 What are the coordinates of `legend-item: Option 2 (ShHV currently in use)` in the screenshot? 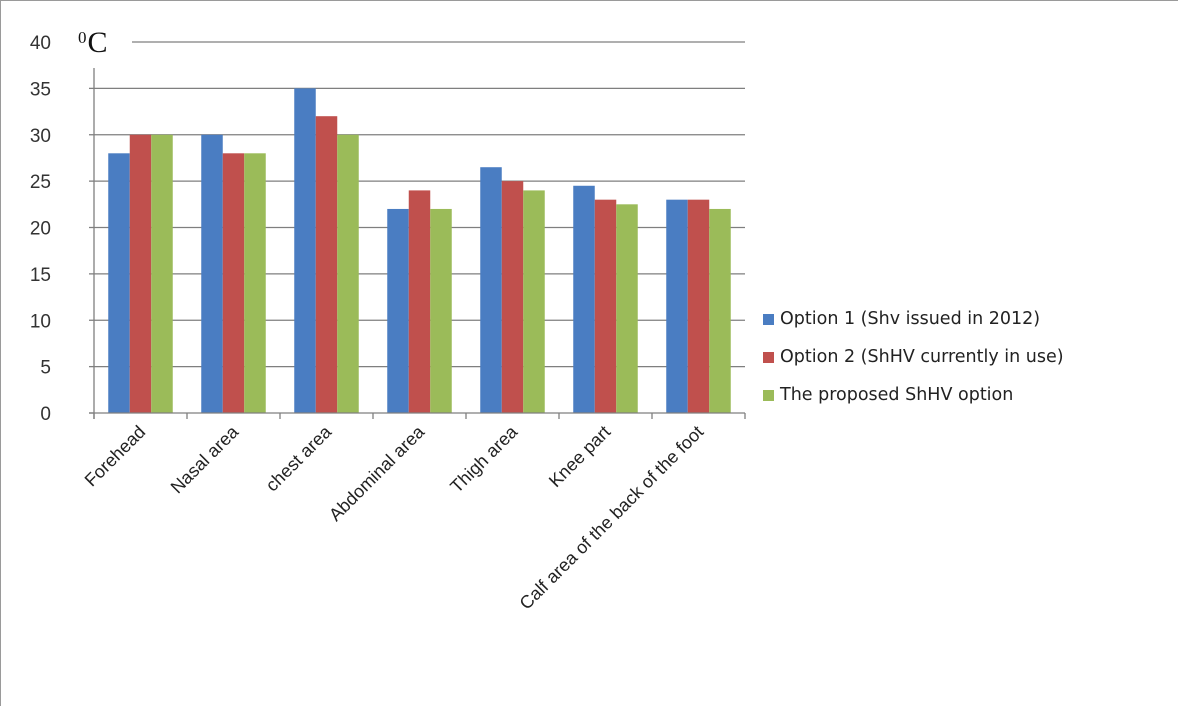 It's located at (913, 357).